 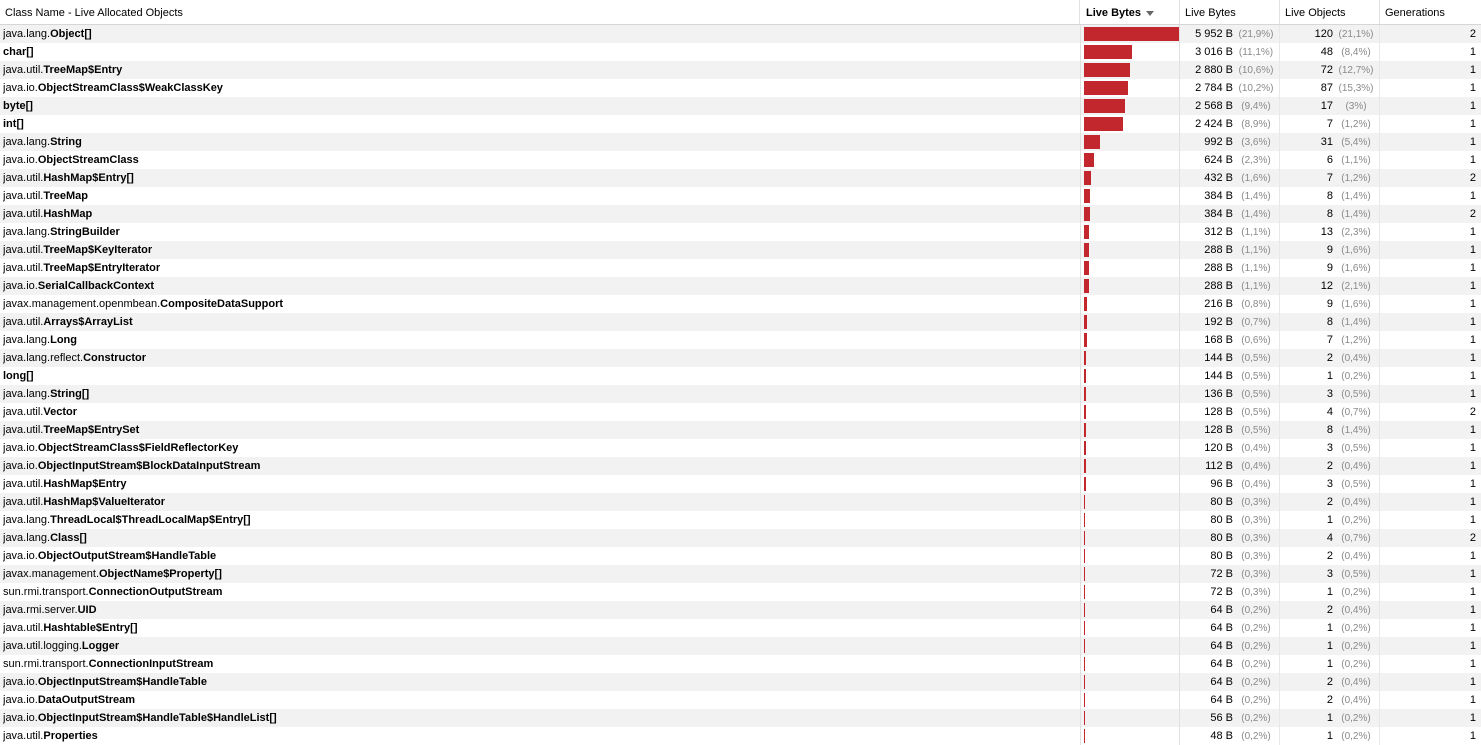 I want to click on table-row: long[] 144 B (0,5%) 1 (0,2%) 1, so click(x=740, y=376).